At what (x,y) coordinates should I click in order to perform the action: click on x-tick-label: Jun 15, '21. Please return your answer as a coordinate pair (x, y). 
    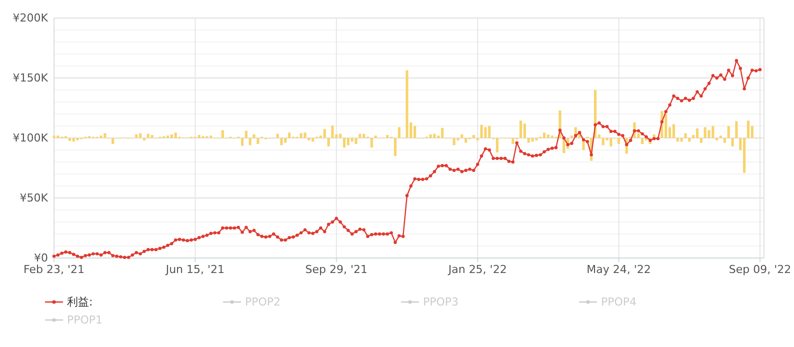
    Looking at the image, I should click on (194, 269).